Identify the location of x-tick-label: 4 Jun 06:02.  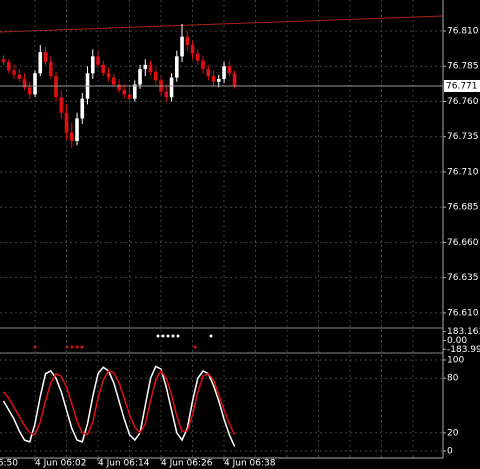
(60, 464).